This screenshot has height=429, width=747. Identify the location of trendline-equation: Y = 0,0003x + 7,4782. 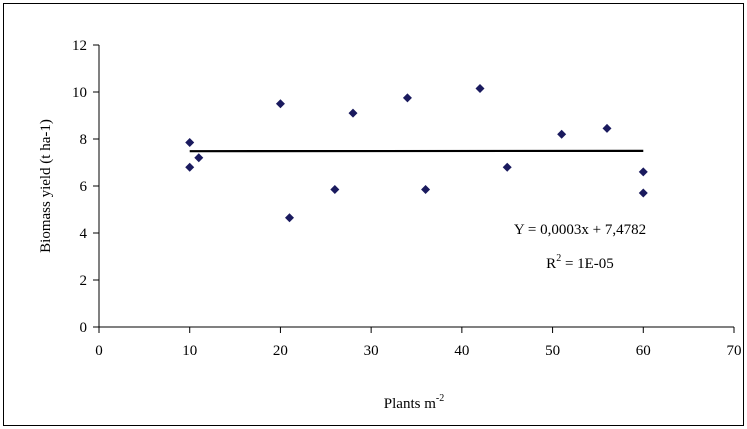
(580, 230).